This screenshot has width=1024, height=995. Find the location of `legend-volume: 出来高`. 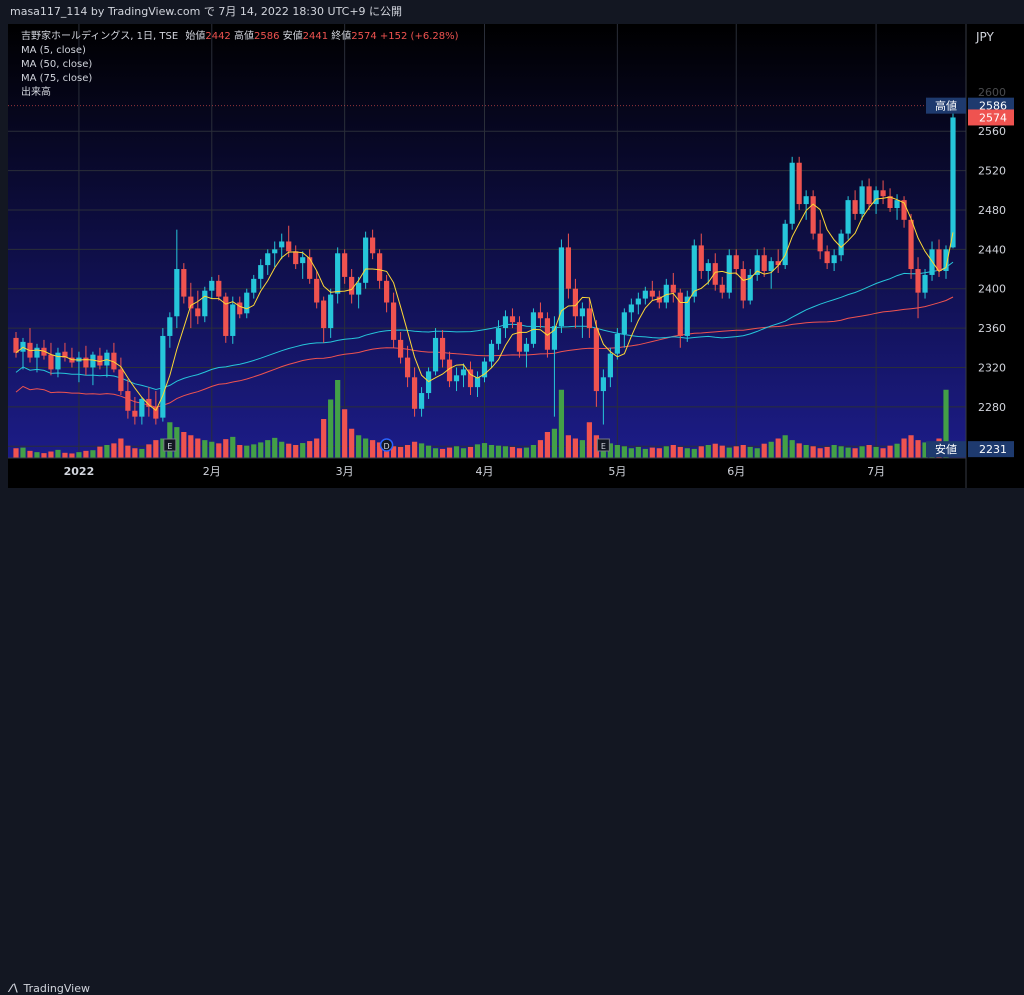

legend-volume: 出来高 is located at coordinates (36, 92).